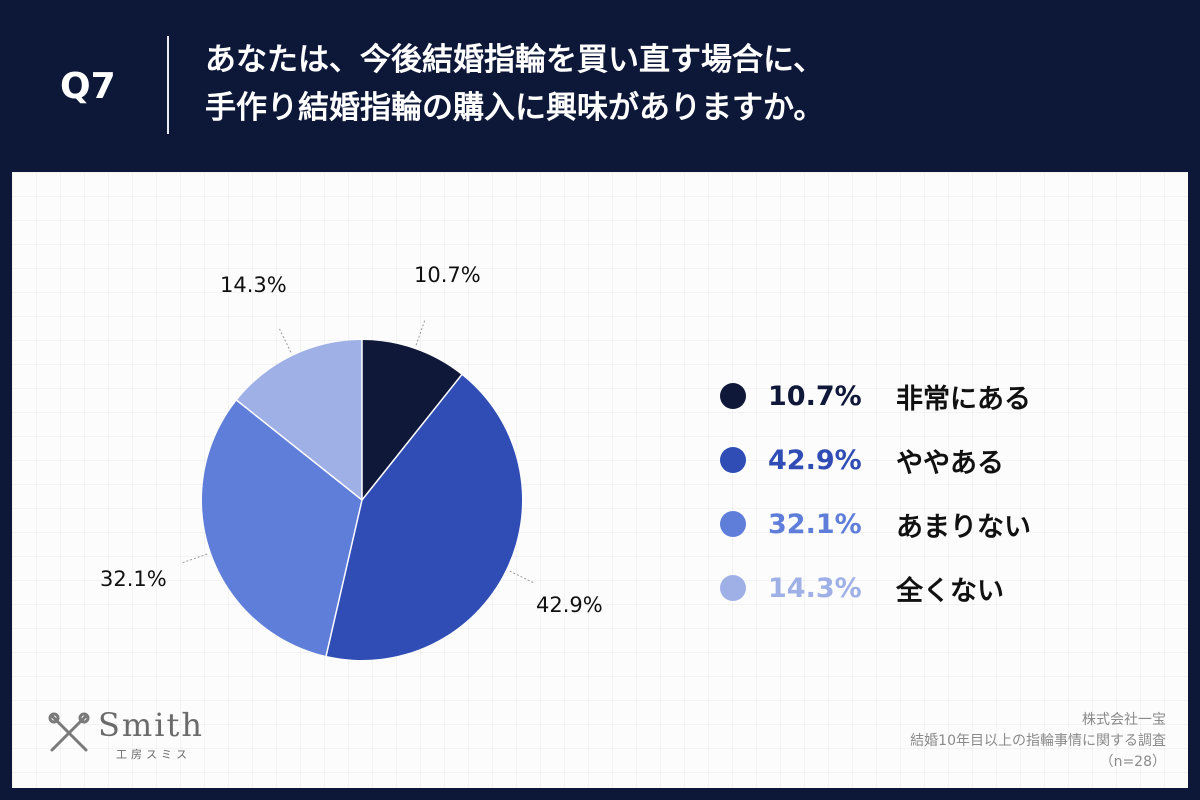 The image size is (1200, 800). What do you see at coordinates (875, 460) in the screenshot?
I see `legend-item: 42.9% ややある` at bounding box center [875, 460].